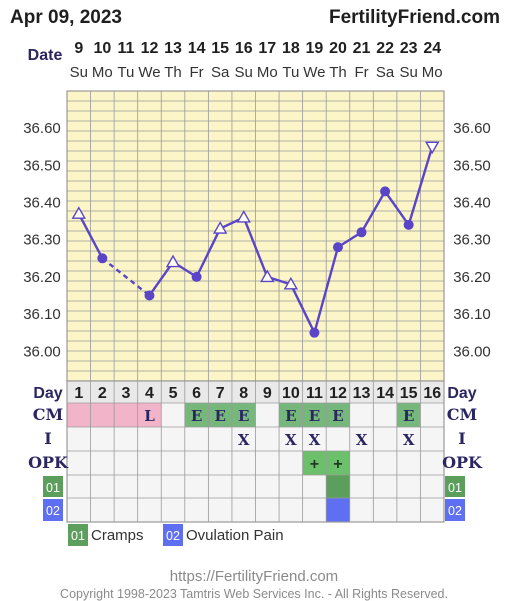 The width and height of the screenshot is (508, 601). I want to click on y-tick-label-left: 36.00, so click(42, 351).